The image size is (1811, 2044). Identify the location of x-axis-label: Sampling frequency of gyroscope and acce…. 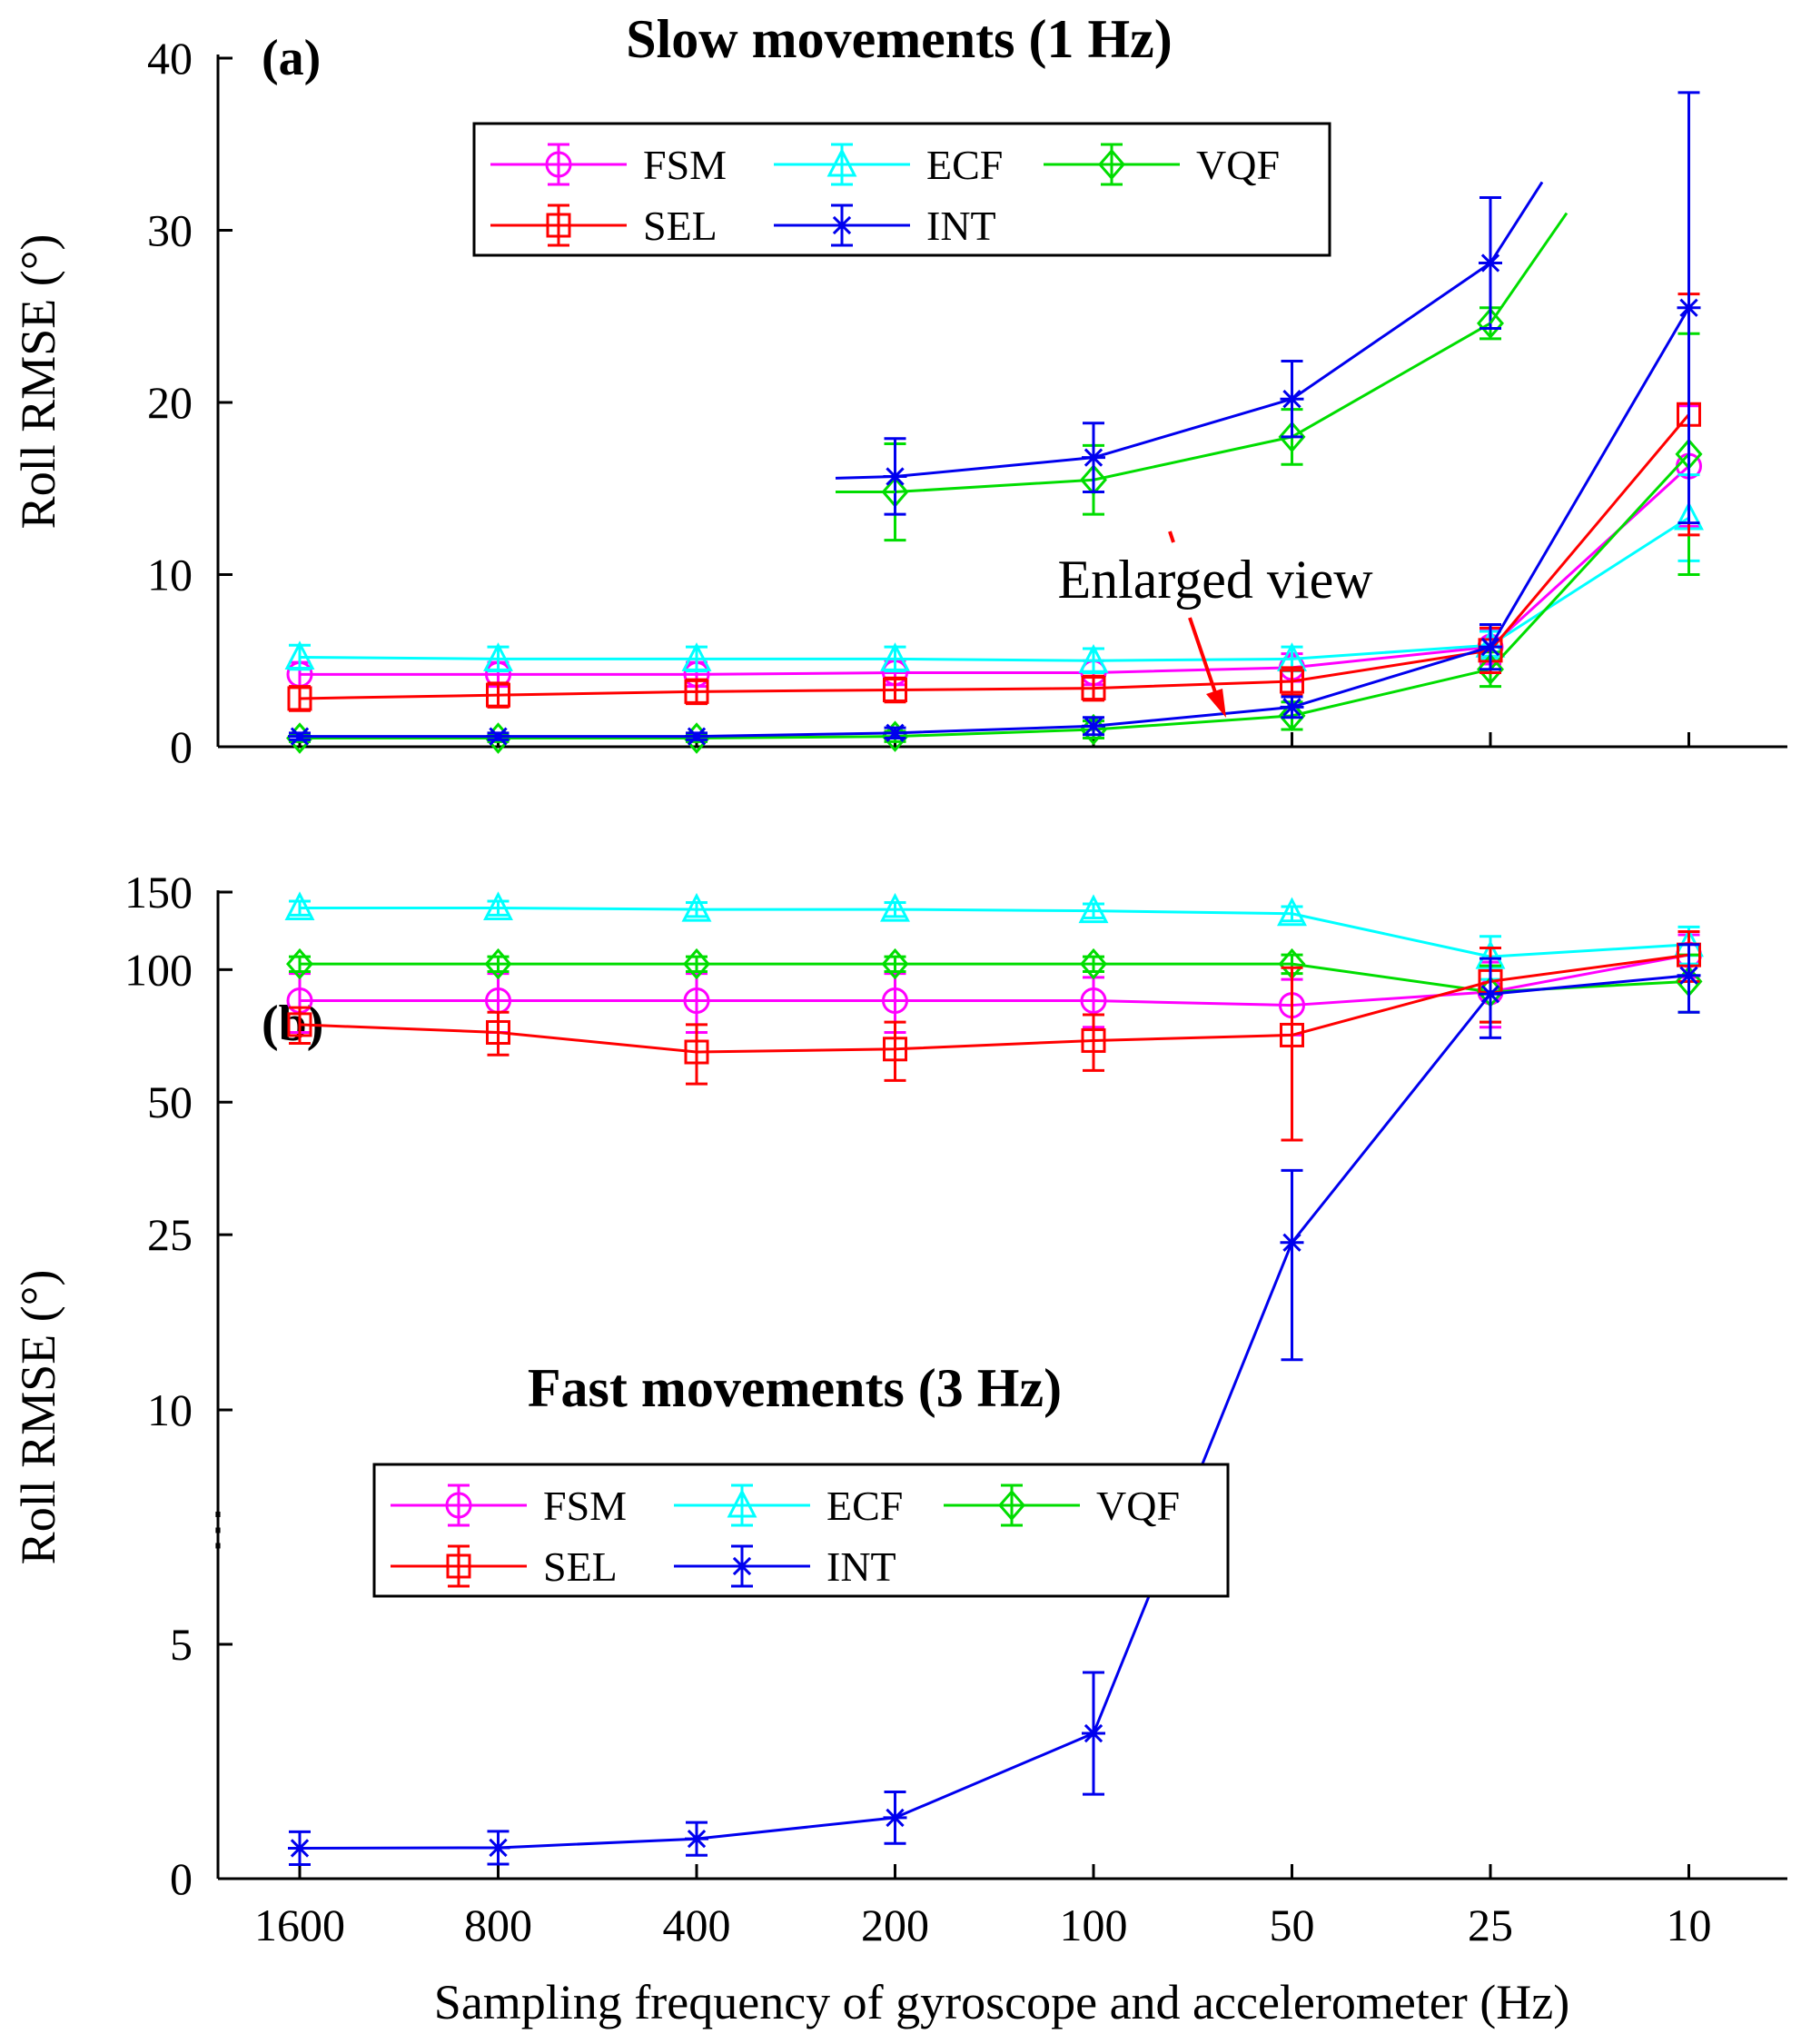
(1001, 2002).